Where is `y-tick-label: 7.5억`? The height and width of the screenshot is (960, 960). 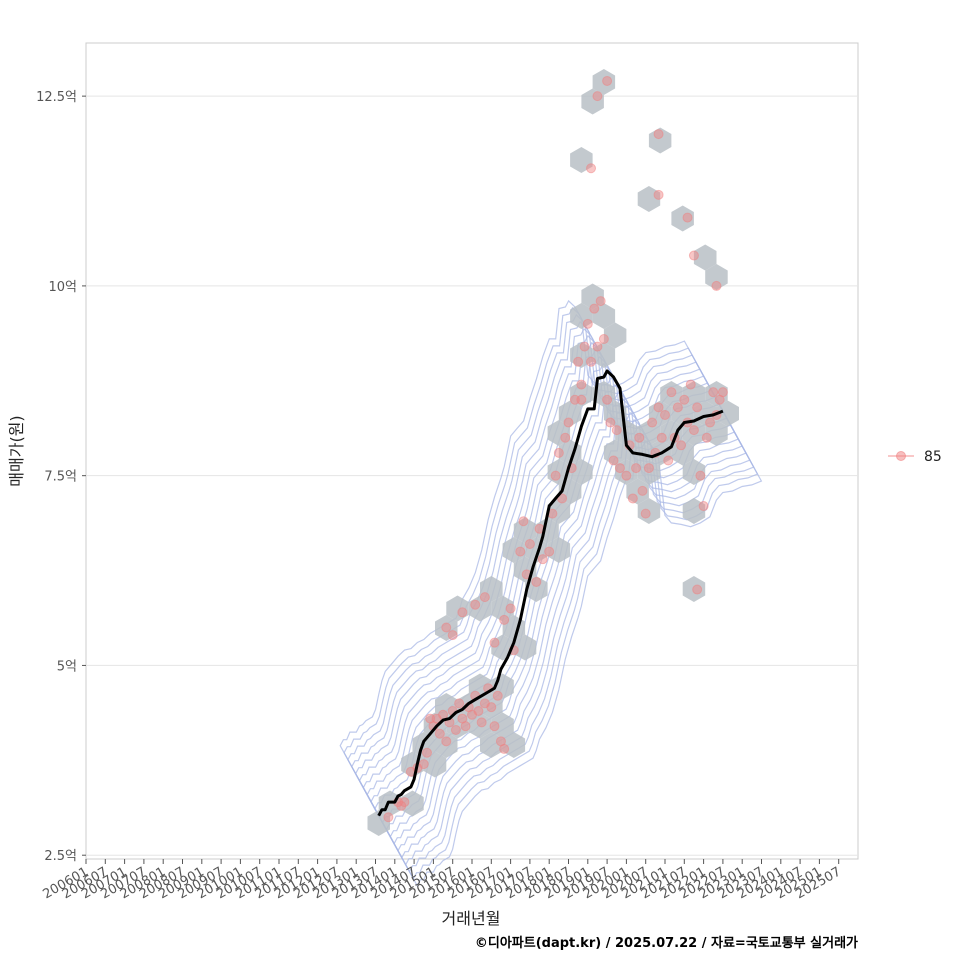 y-tick-label: 7.5억 is located at coordinates (60, 477).